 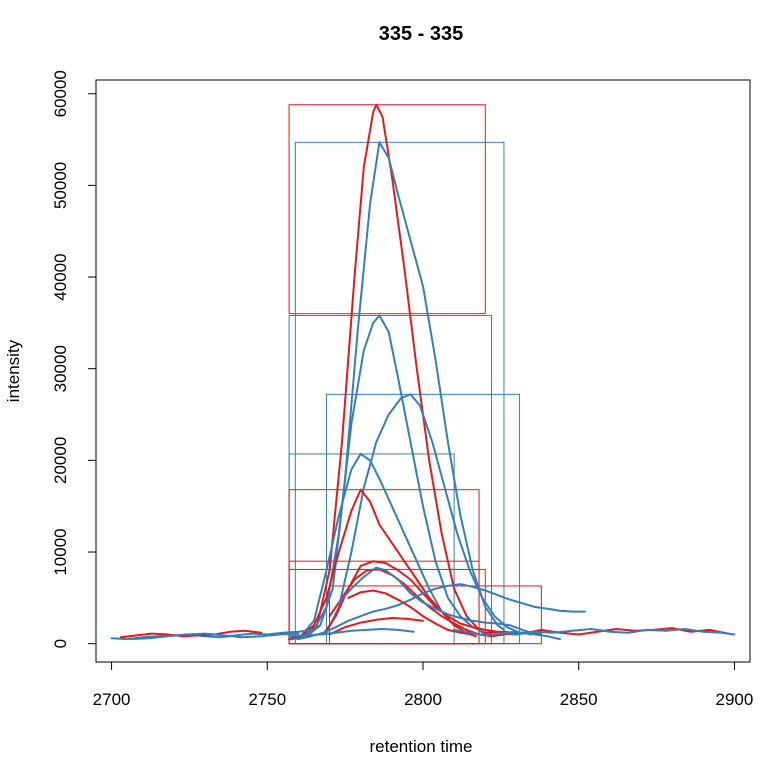 I want to click on y-tick-label: 10000, so click(x=60, y=551).